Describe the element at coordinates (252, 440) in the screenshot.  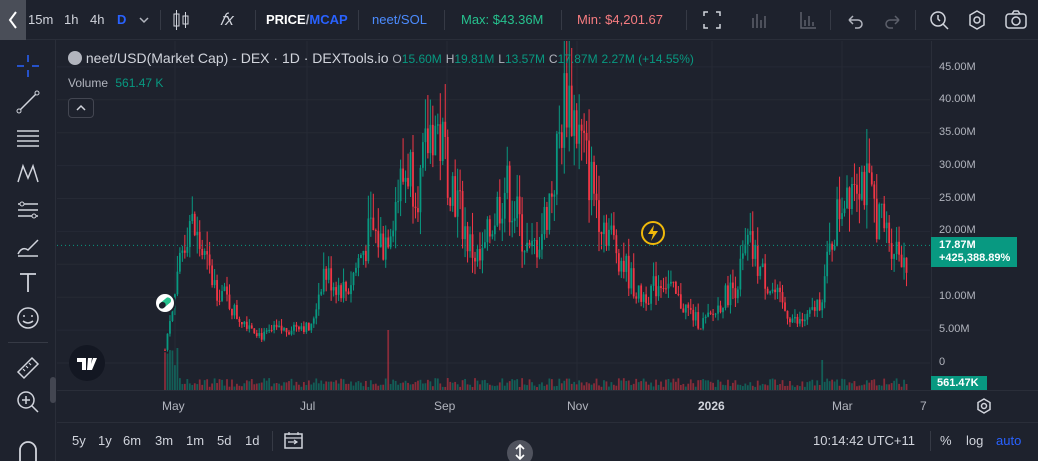
I see `range-1d: 1d` at that location.